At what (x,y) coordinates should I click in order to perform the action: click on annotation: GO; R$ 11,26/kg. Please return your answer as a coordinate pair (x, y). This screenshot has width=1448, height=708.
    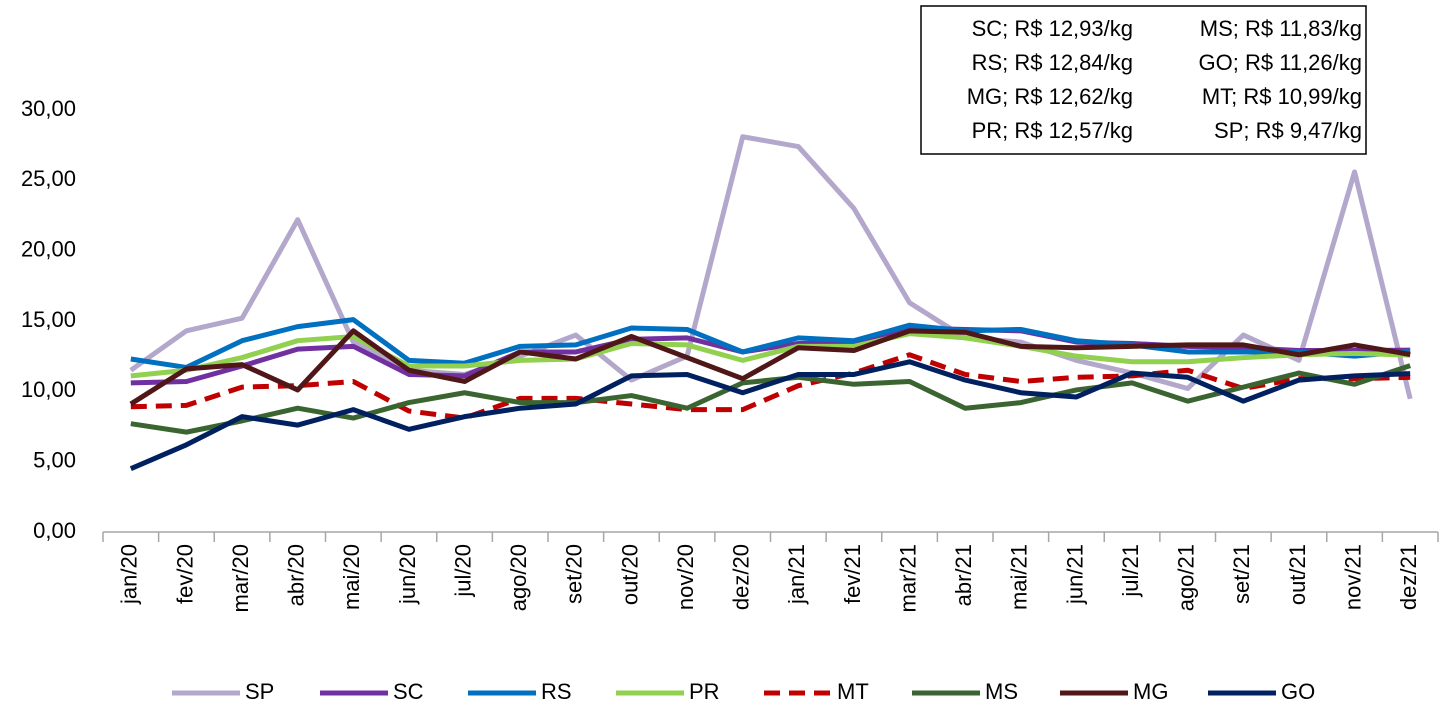
    Looking at the image, I should click on (1280, 62).